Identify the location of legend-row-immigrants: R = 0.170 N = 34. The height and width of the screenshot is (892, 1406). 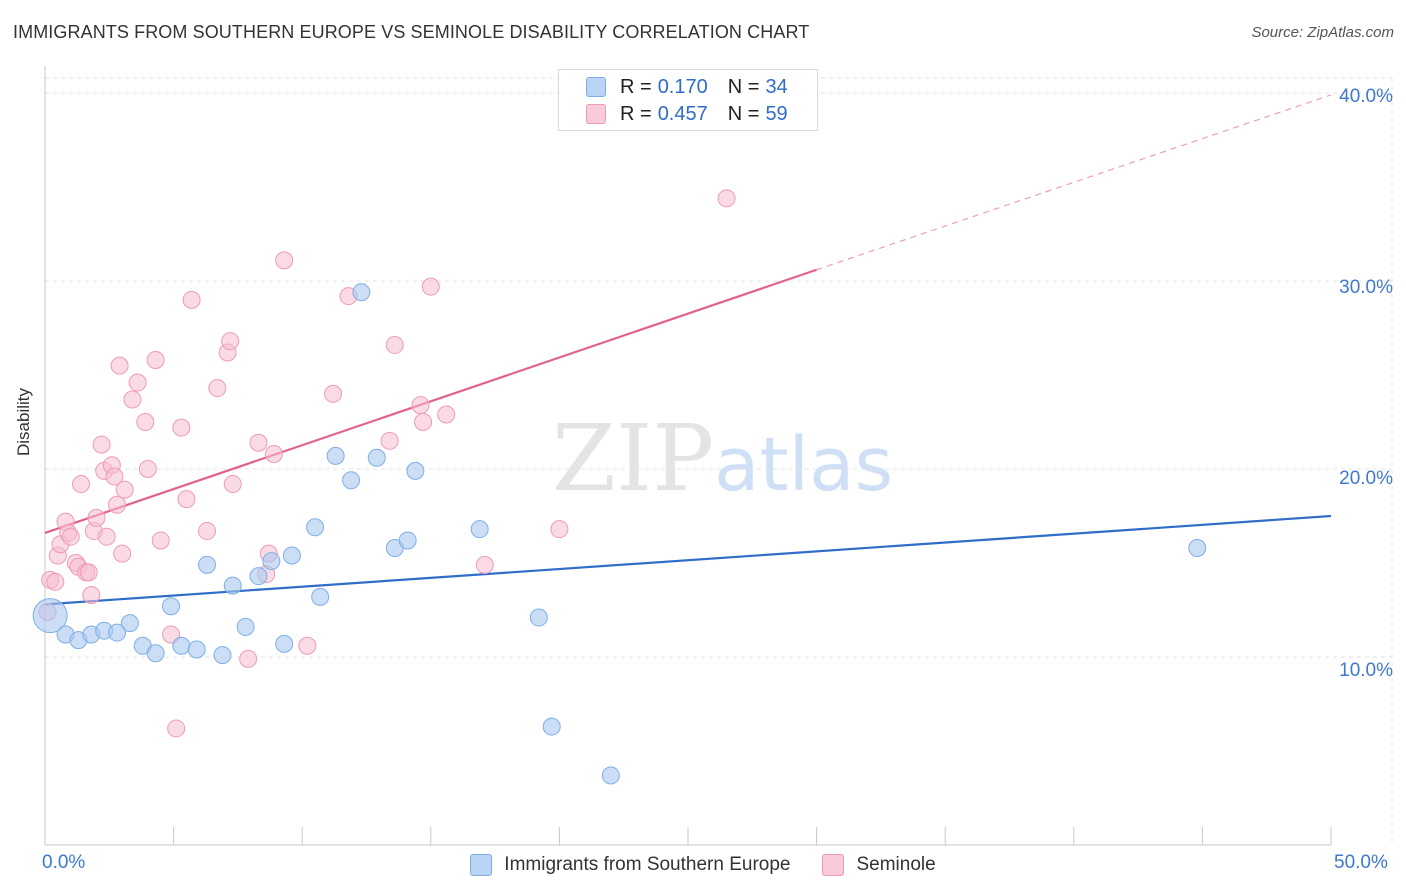
(687, 87).